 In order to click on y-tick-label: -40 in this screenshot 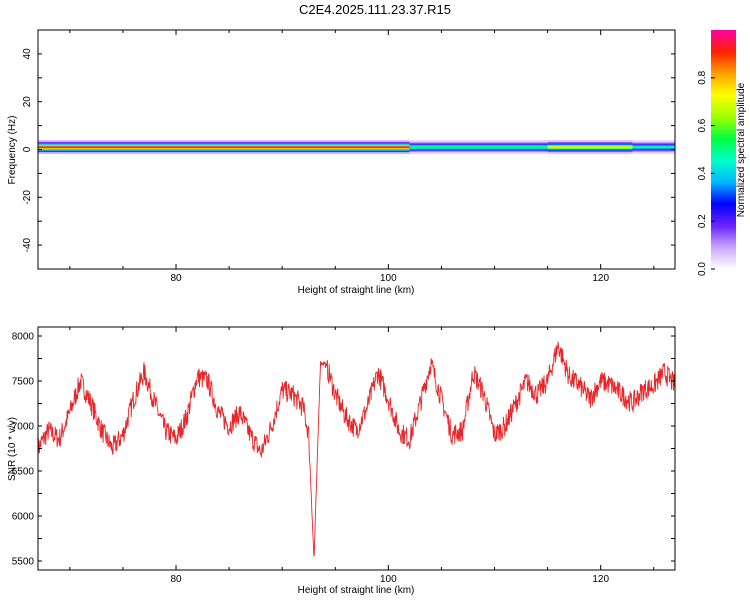, I will do `click(27, 244)`.